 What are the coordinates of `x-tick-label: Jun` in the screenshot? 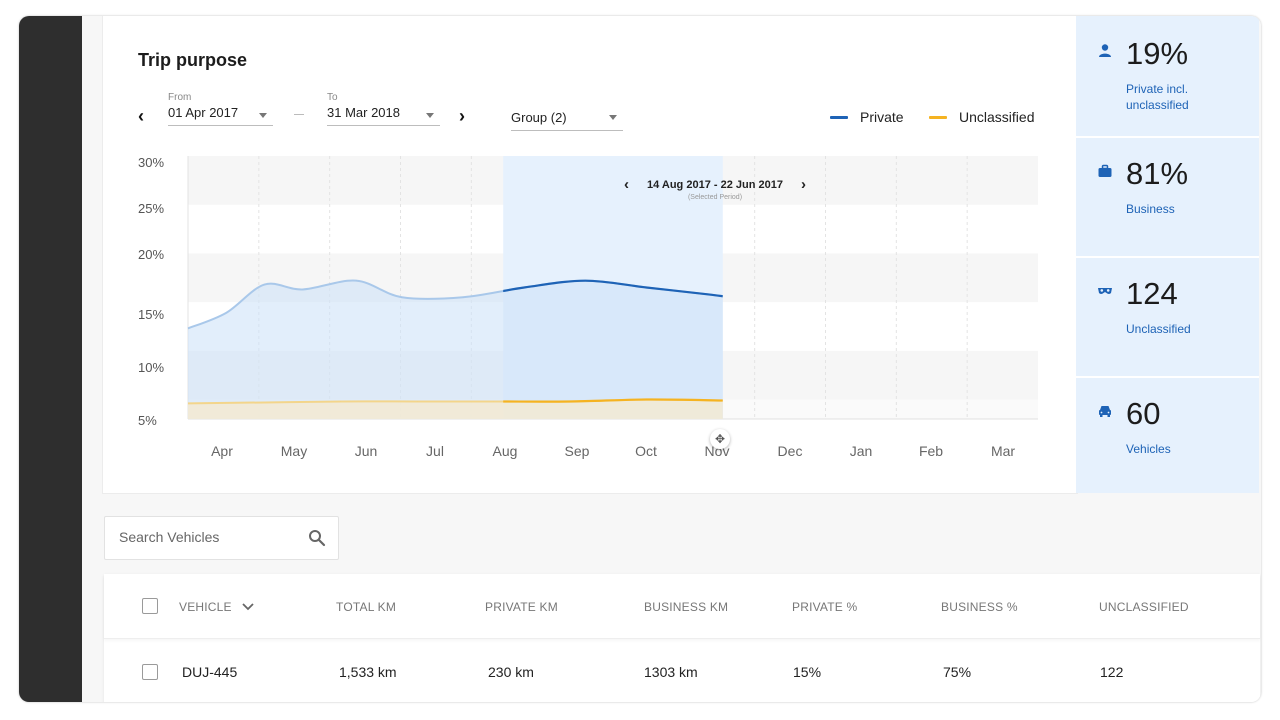 It's located at (366, 451).